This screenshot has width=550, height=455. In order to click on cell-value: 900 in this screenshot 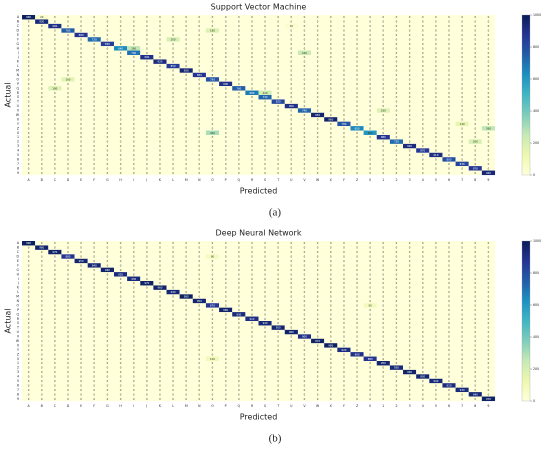, I will do `click(304, 337)`.